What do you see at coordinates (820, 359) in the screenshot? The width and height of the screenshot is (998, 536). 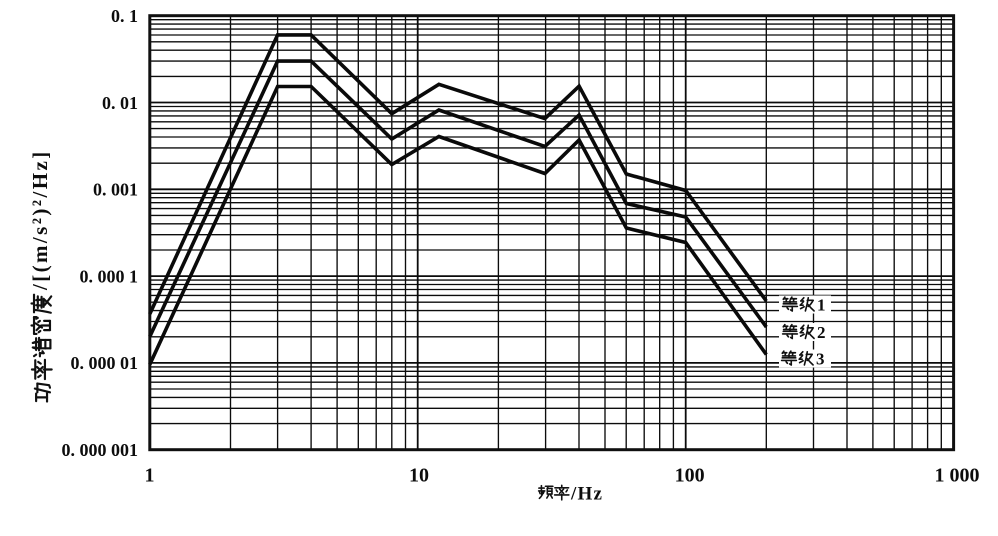 I see `svg-text: 3` at bounding box center [820, 359].